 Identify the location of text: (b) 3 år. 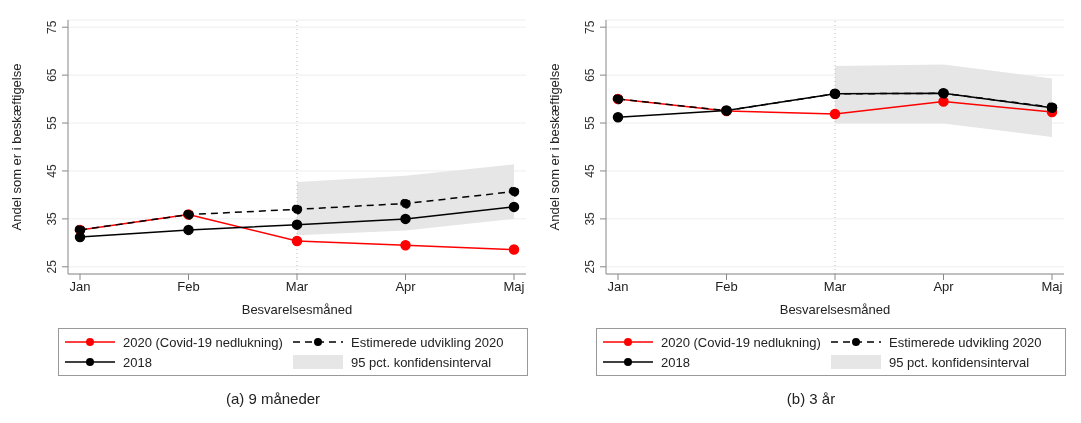
(811, 398).